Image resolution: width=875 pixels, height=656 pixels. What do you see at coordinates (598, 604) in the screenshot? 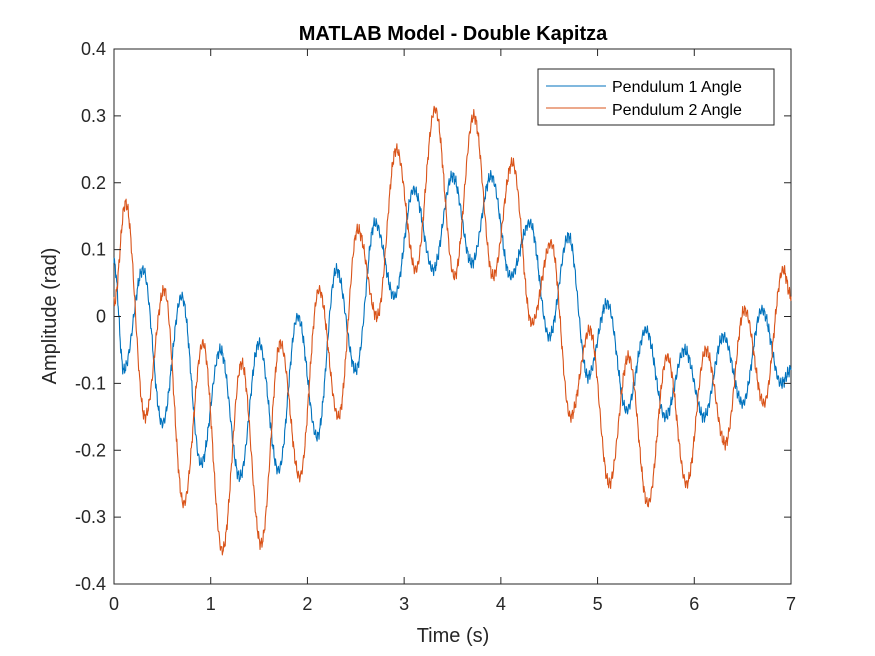
I see `x-tick-label: 5` at bounding box center [598, 604].